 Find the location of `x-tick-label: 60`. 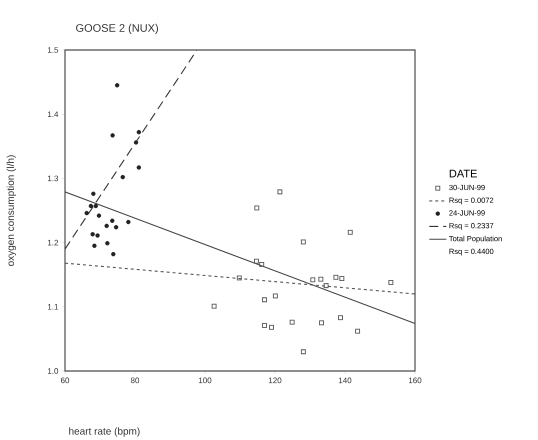

x-tick-label: 60 is located at coordinates (65, 381).